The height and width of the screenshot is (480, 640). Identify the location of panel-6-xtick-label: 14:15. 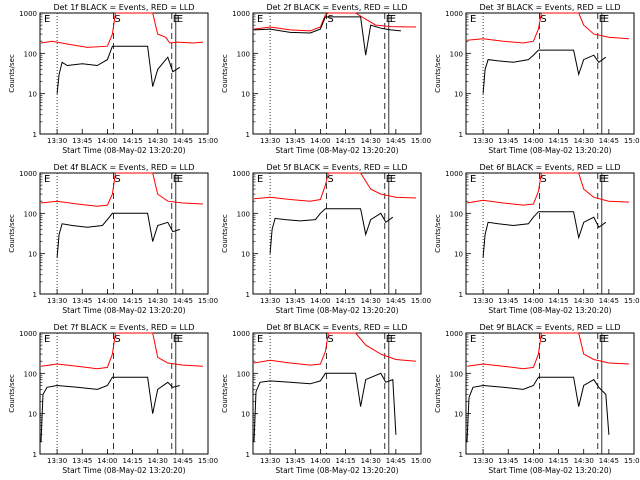
(558, 301).